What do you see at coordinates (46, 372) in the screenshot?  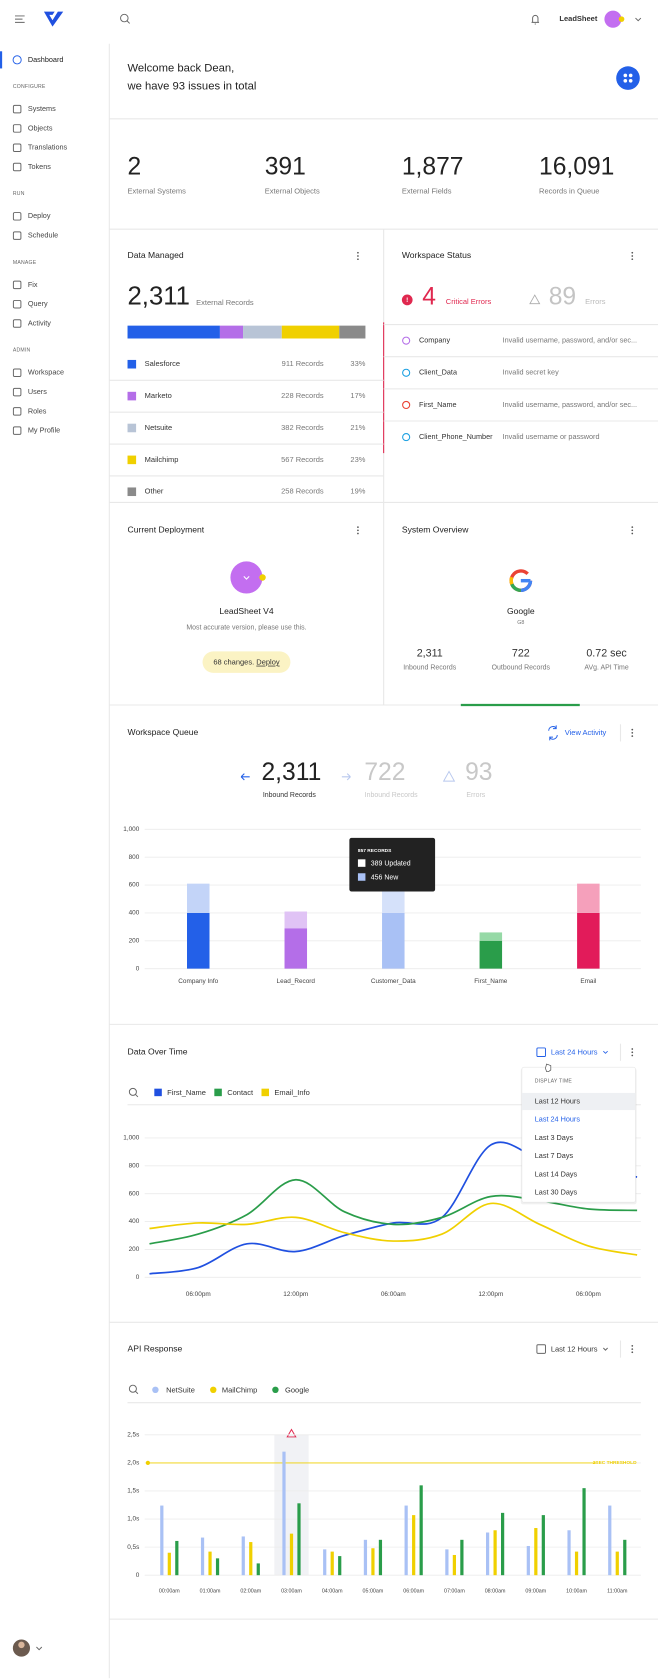 I see `nav-item: Workspace` at bounding box center [46, 372].